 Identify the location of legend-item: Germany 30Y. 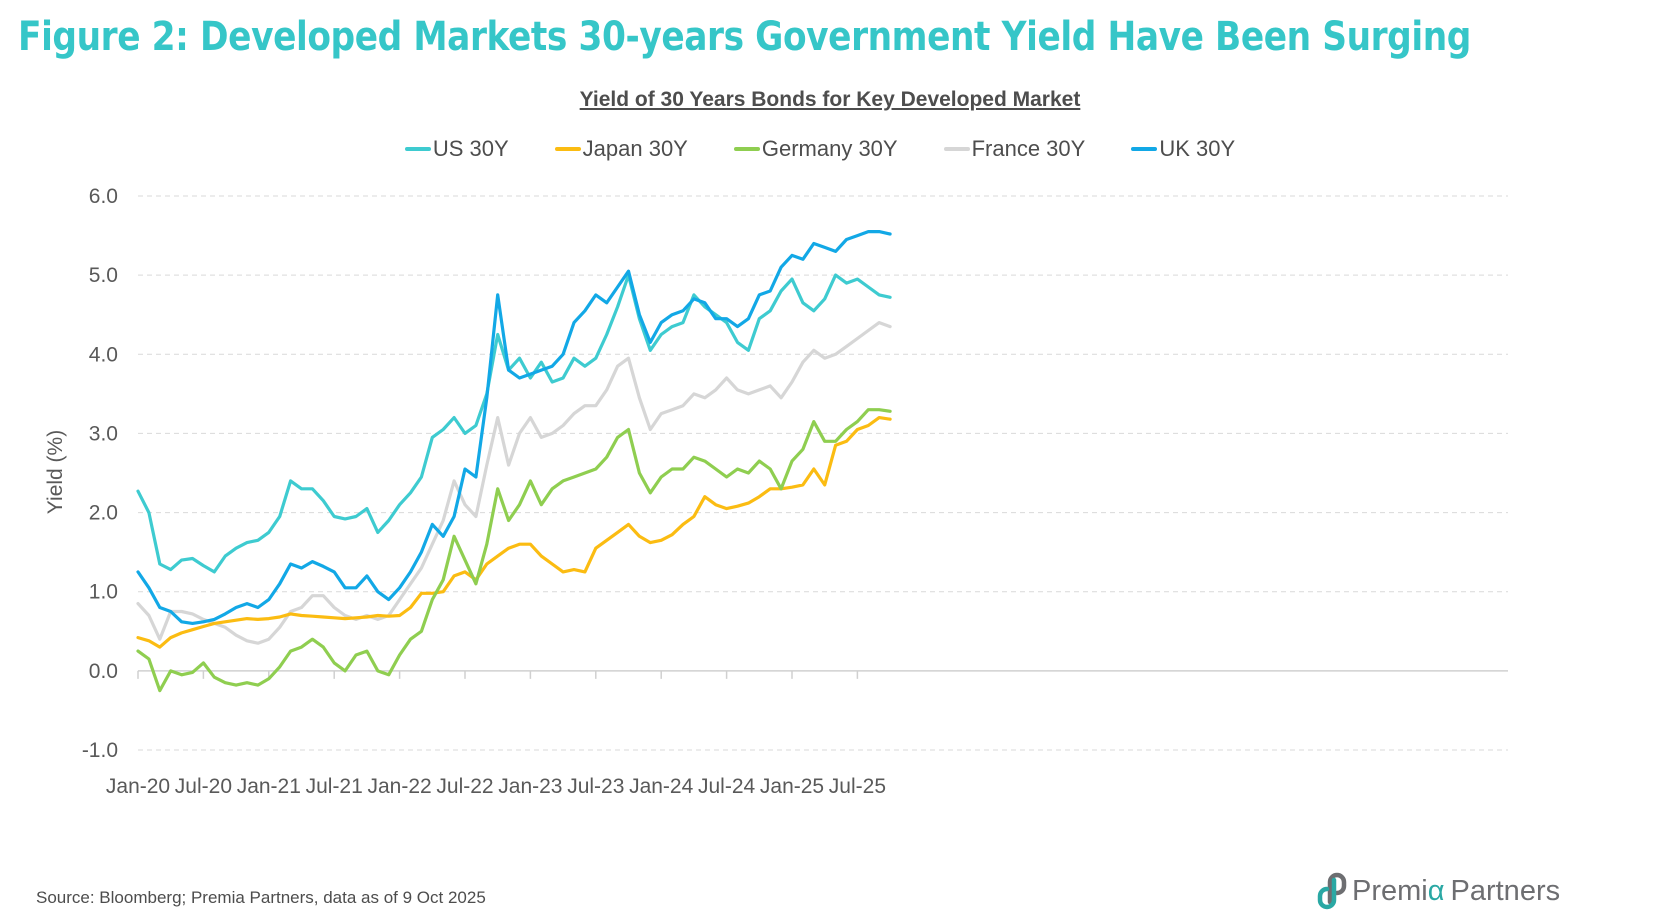
(815, 149).